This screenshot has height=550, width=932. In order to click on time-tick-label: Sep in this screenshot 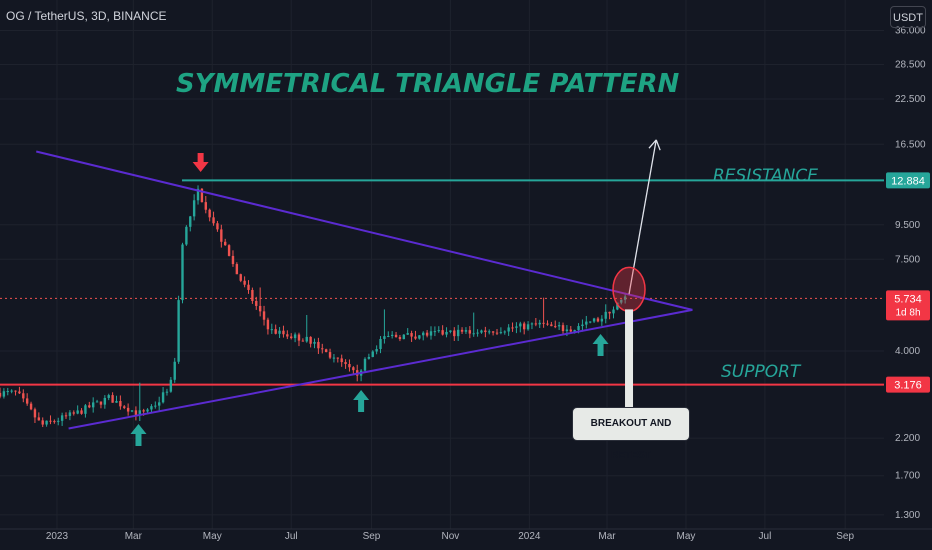, I will do `click(372, 536)`.